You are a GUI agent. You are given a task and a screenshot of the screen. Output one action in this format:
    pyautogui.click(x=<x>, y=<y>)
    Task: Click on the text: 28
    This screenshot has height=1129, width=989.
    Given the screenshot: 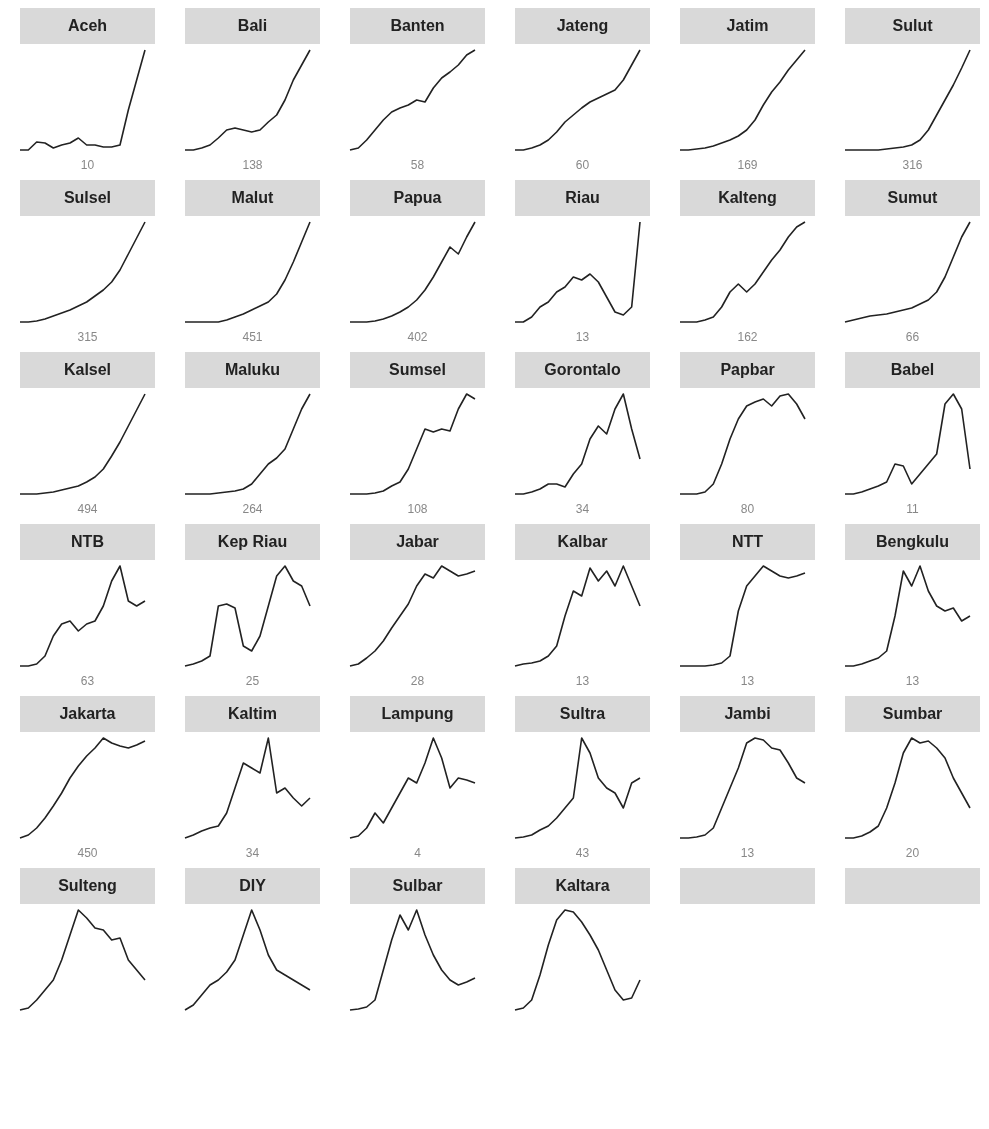 What is the action you would take?
    pyautogui.click(x=417, y=681)
    